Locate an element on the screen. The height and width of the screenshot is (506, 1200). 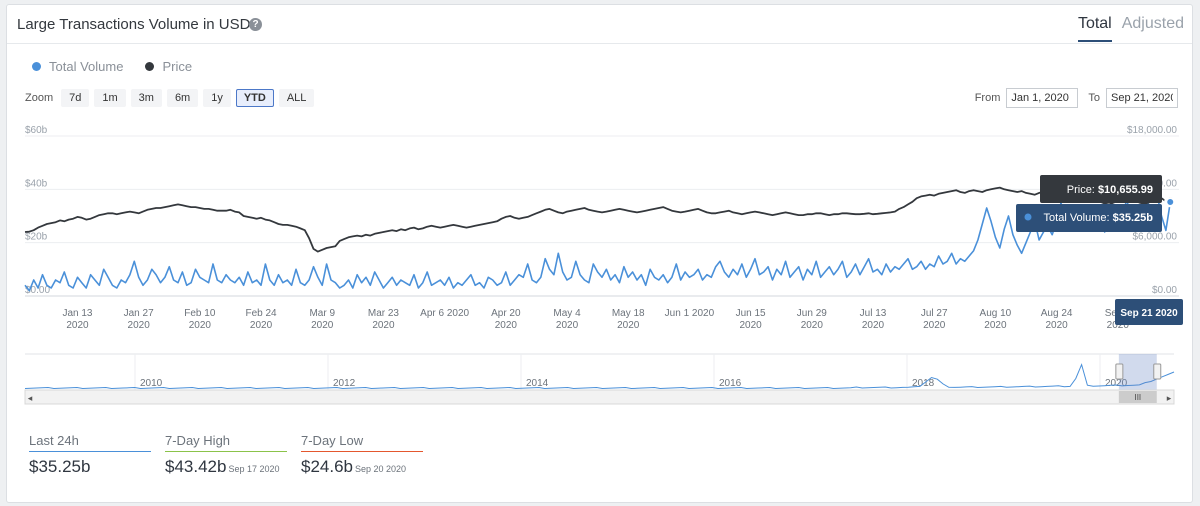
stat-last-24h-value-row: $35.25b is located at coordinates (90, 467).